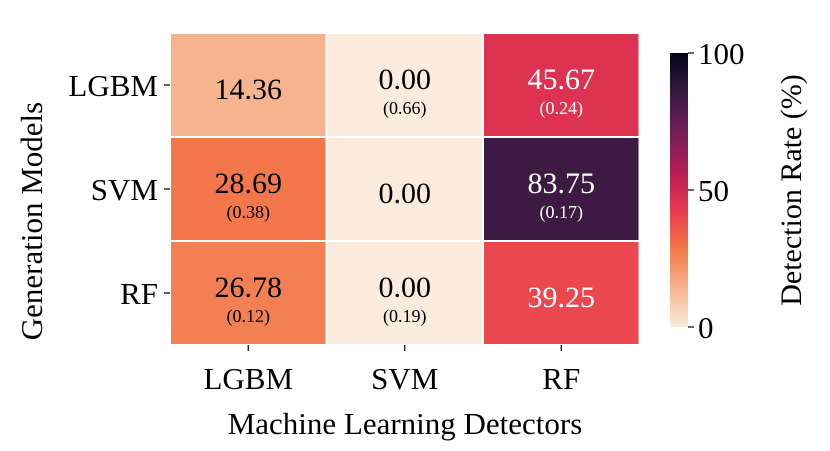 The image size is (830, 451). I want to click on cell-value-label: 83.75, so click(562, 183).